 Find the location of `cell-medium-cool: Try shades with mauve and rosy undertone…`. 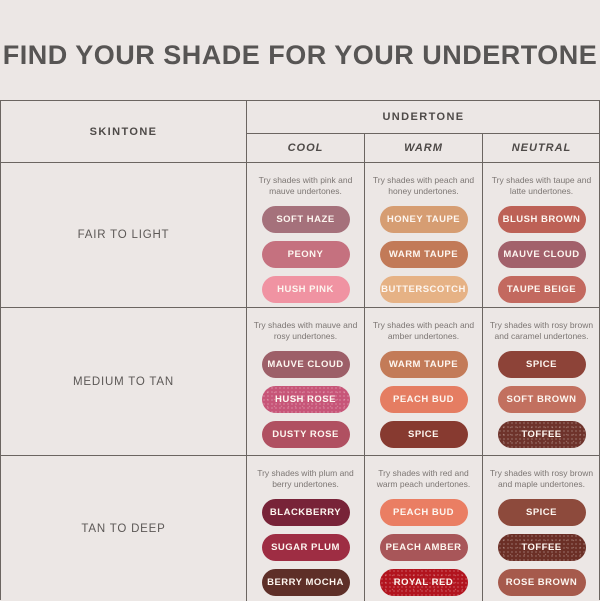

cell-medium-cool: Try shades with mauve and rosy undertone… is located at coordinates (305, 382).